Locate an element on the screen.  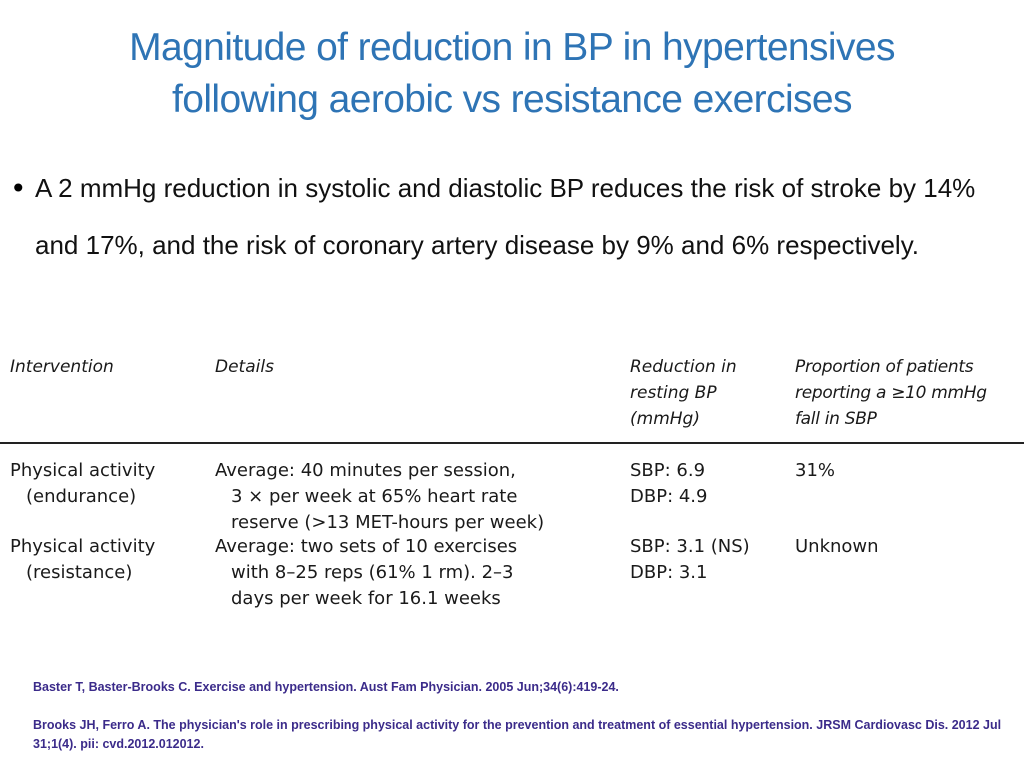
header-reduction: Reduction in resting BP (mmHg) is located at coordinates (705, 393).